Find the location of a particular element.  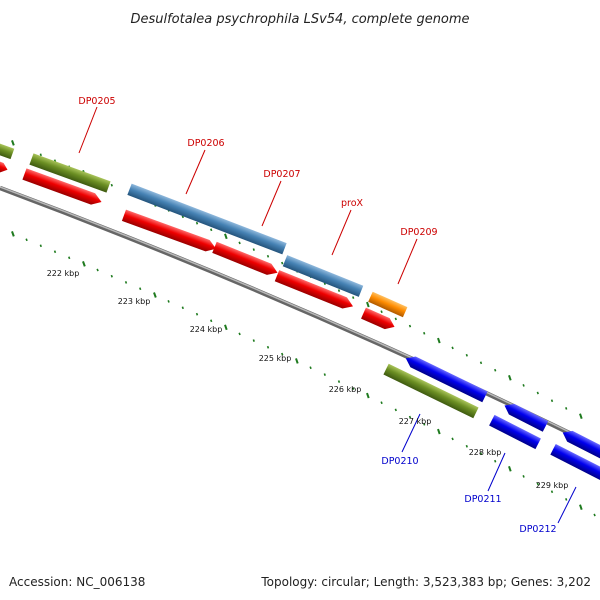

gene-label-DP0205: DP0205 is located at coordinates (96, 101).